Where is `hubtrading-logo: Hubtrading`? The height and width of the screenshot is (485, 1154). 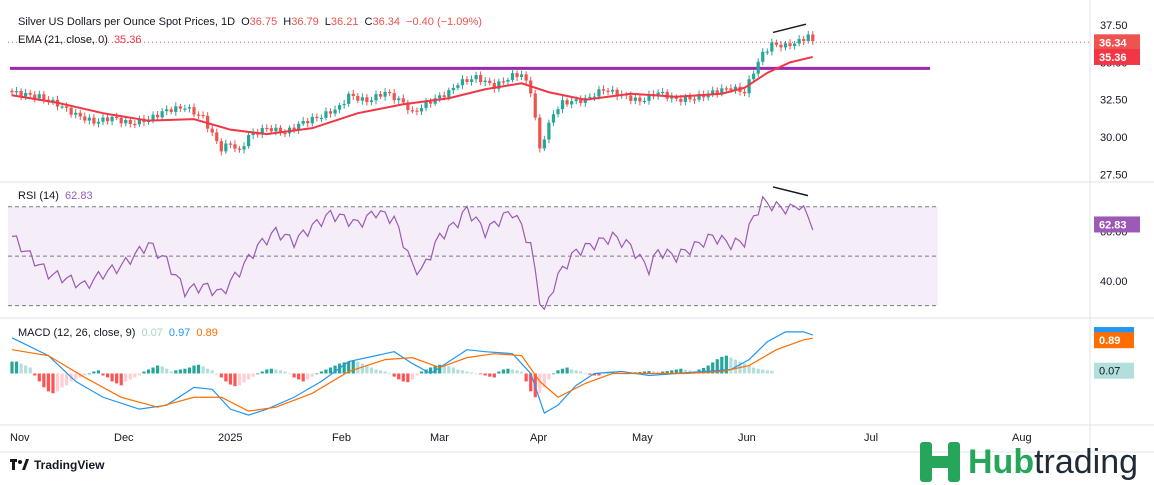
hubtrading-logo: Hubtrading is located at coordinates (1028, 462).